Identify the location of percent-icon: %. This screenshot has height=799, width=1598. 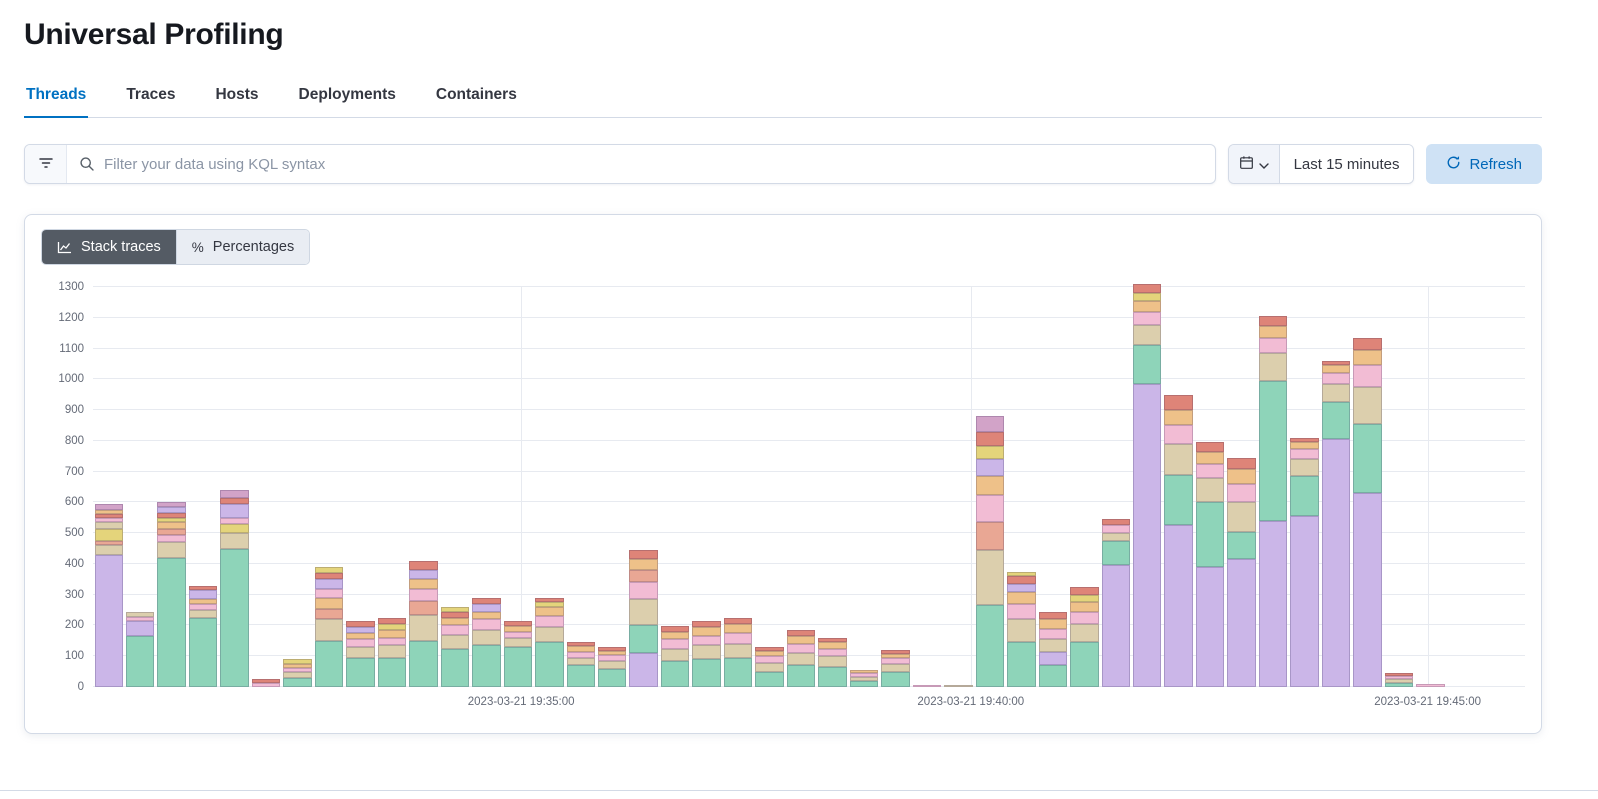
(197, 247).